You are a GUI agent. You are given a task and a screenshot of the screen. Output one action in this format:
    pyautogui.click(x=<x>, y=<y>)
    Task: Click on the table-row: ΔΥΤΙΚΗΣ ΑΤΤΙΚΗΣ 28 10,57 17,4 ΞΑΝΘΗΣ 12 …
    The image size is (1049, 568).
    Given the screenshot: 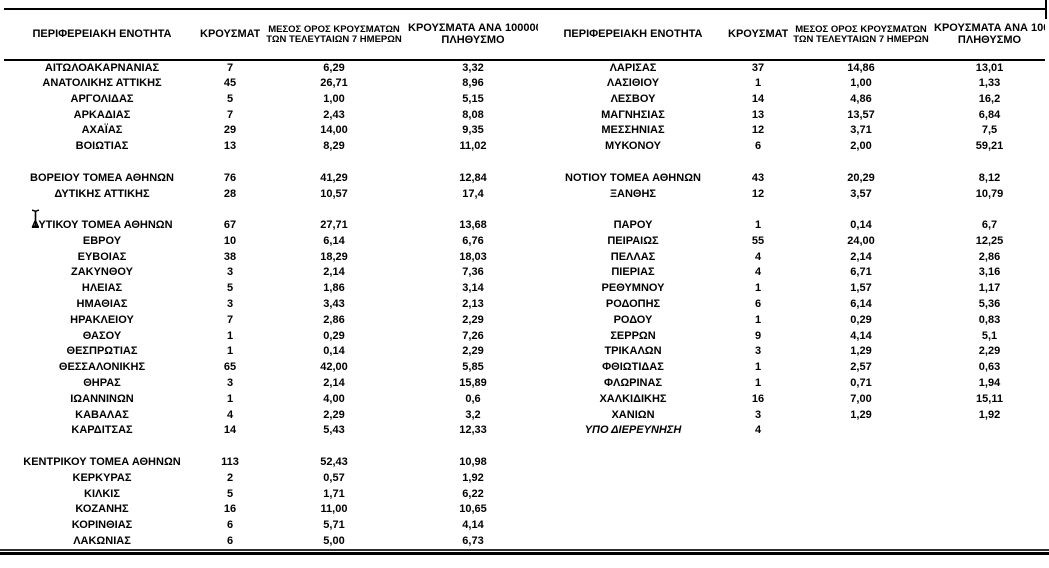 What is the action you would take?
    pyautogui.click(x=524, y=194)
    